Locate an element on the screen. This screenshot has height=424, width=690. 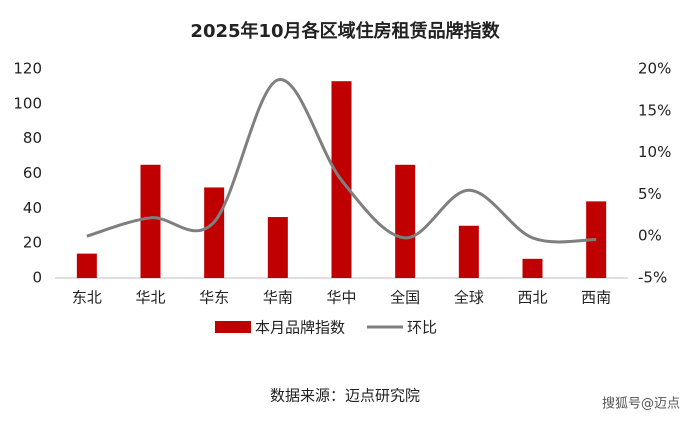
x-tick-label: 华中 is located at coordinates (341, 298).